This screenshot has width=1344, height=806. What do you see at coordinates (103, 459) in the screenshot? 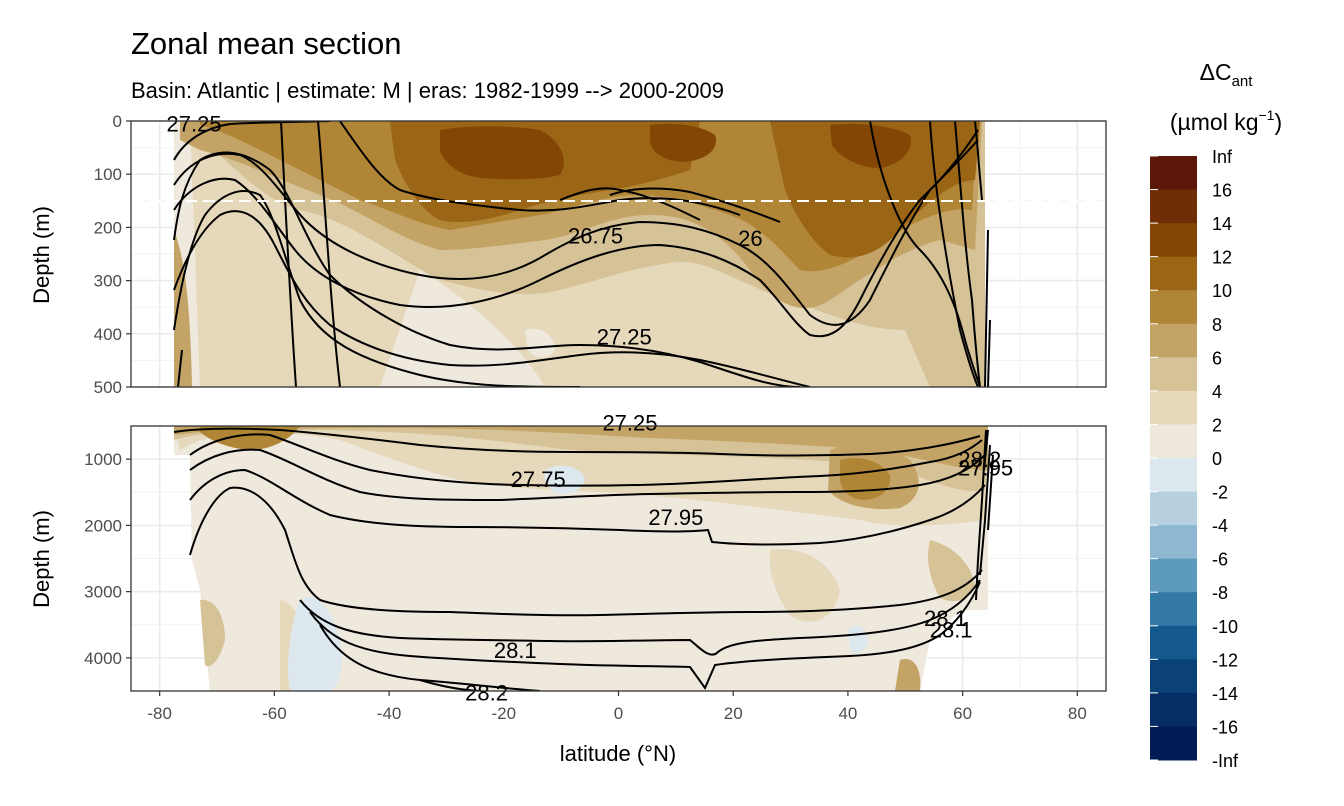
I see `y-tick-label: 1000` at bounding box center [103, 459].